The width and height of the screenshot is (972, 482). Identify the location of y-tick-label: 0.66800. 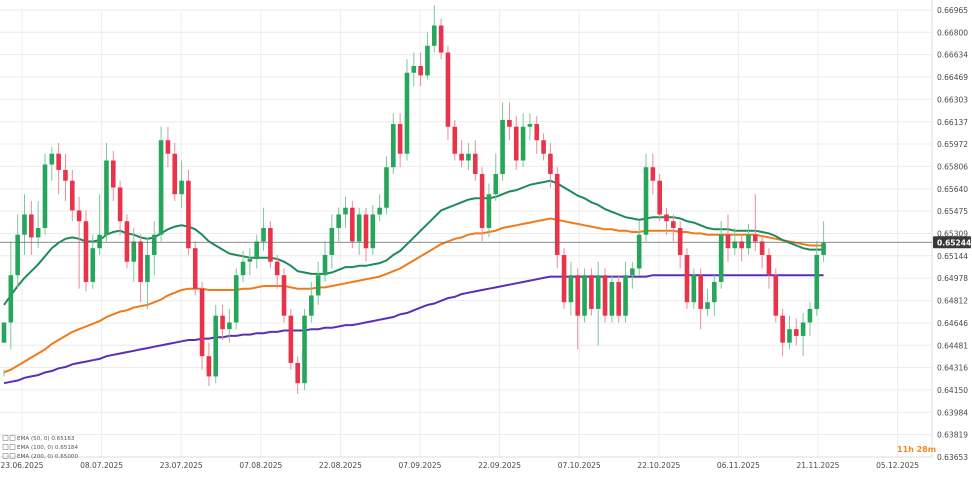
(952, 32).